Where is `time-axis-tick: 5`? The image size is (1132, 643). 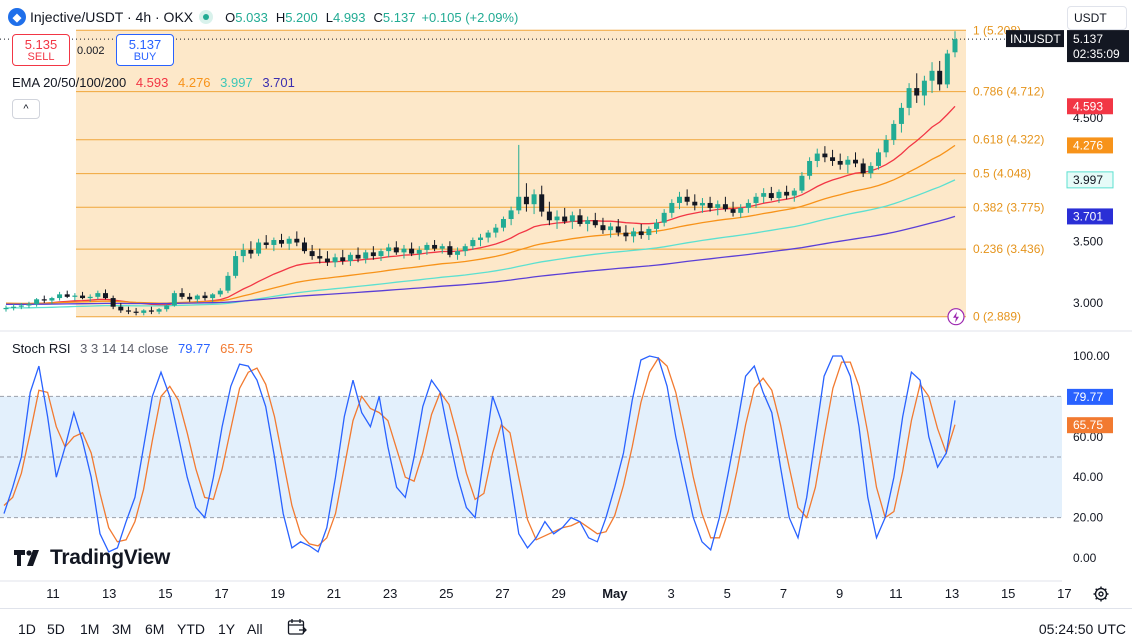 time-axis-tick: 5 is located at coordinates (727, 593).